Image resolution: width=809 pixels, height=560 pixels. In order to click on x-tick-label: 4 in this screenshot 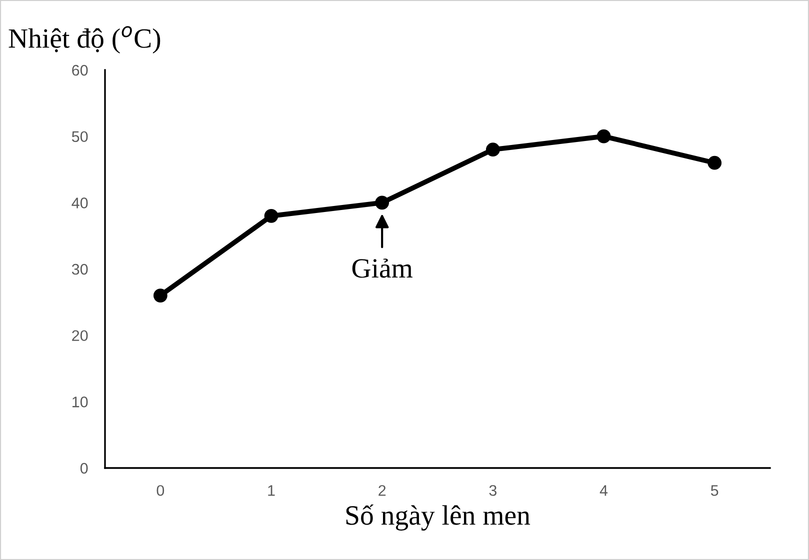, I will do `click(604, 490)`.